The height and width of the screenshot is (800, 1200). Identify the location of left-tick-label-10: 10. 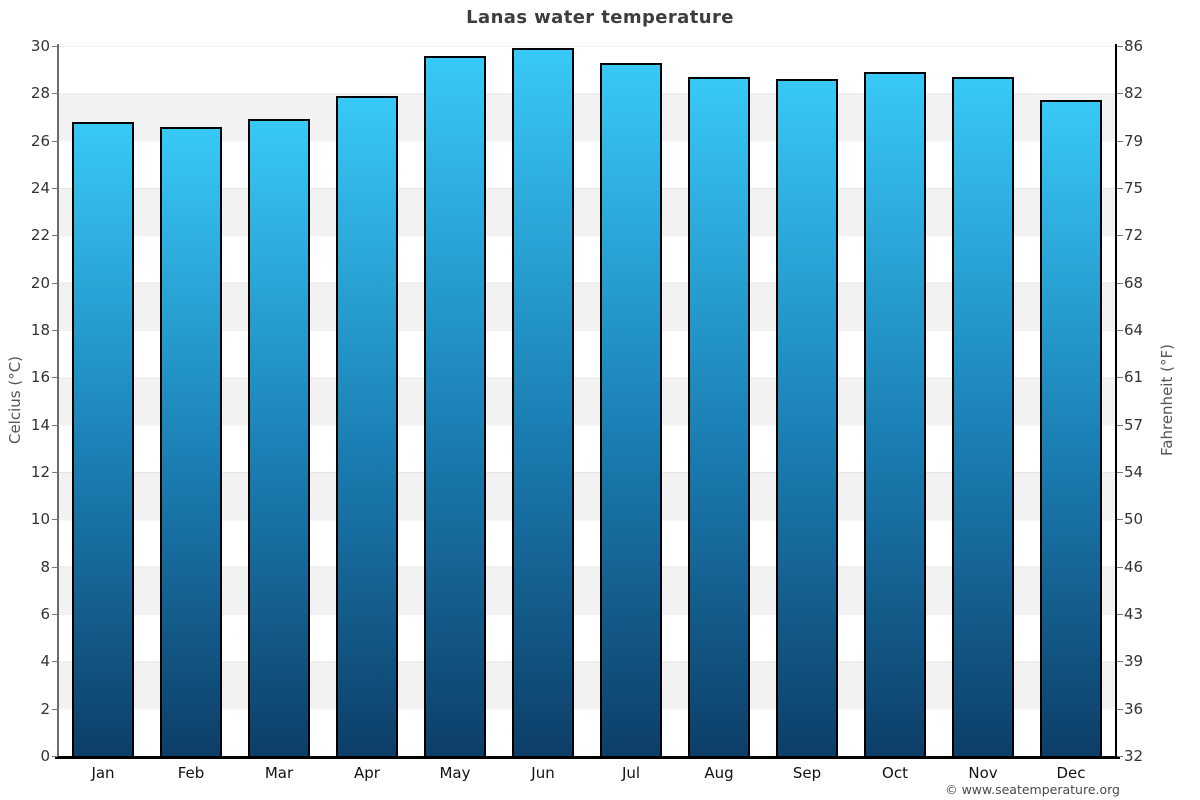
(40, 519).